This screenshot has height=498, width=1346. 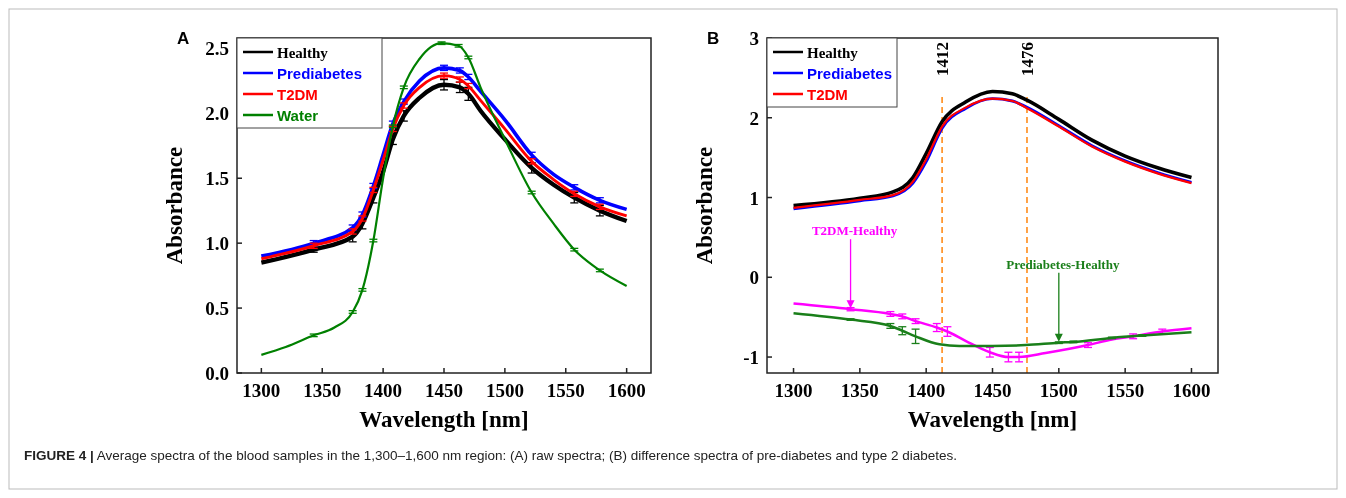 What do you see at coordinates (751, 358) in the screenshot?
I see `y-tick-label: -1` at bounding box center [751, 358].